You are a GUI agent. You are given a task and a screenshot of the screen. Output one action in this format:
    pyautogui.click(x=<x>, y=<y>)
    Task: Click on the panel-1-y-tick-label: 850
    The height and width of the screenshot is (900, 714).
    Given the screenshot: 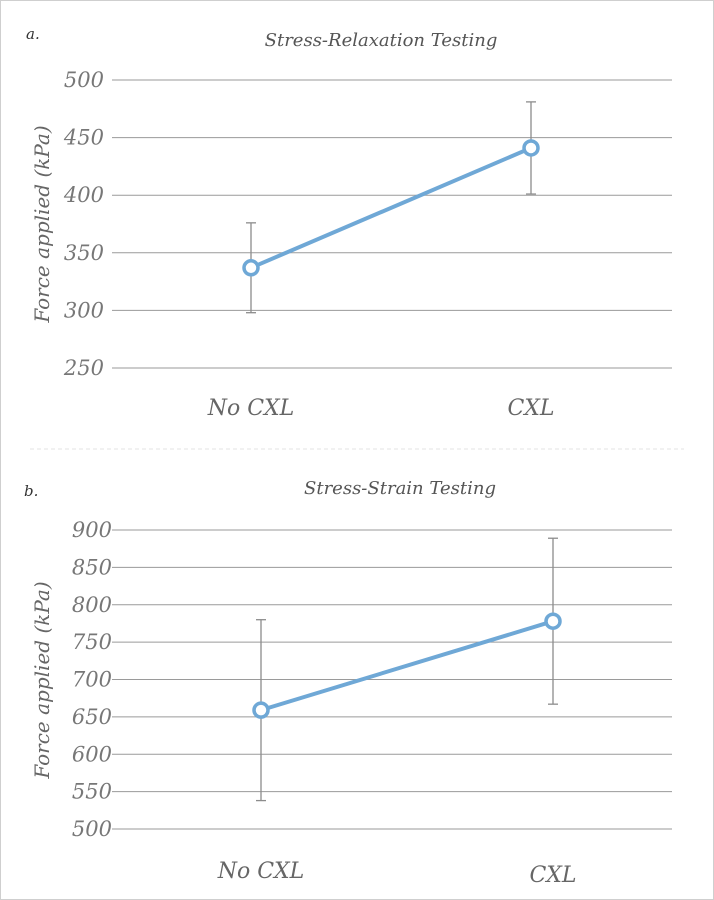 What is the action you would take?
    pyautogui.click(x=92, y=567)
    